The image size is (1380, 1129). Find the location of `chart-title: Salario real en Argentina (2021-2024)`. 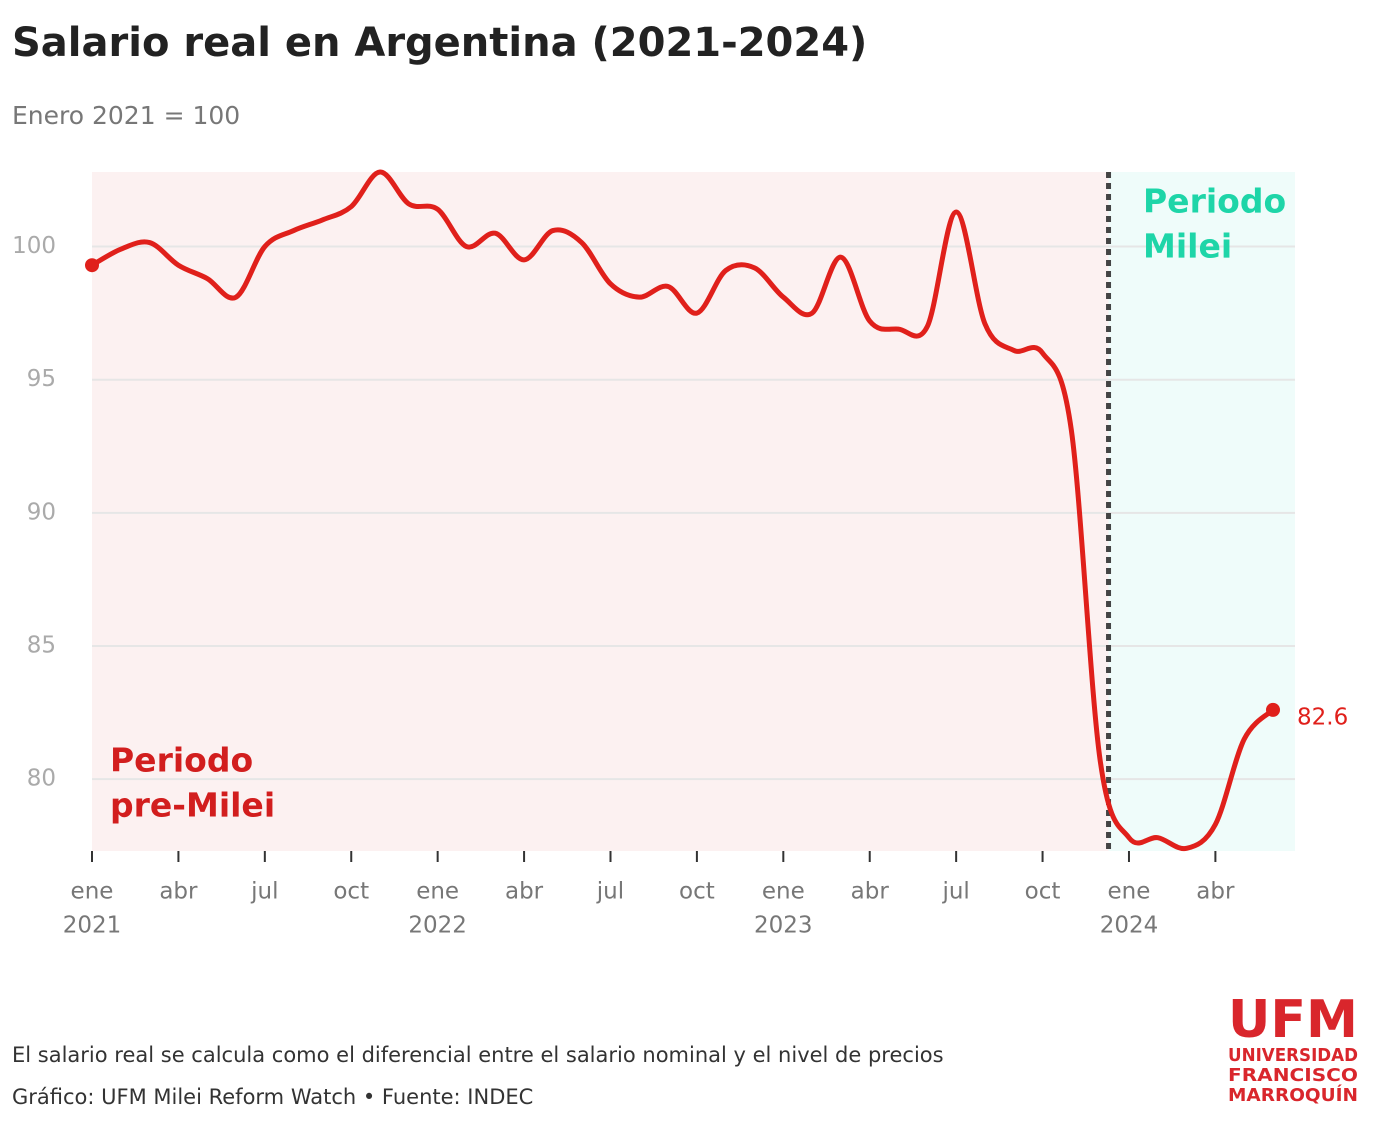

chart-title: Salario real en Argentina (2021-2024) is located at coordinates (439, 43).